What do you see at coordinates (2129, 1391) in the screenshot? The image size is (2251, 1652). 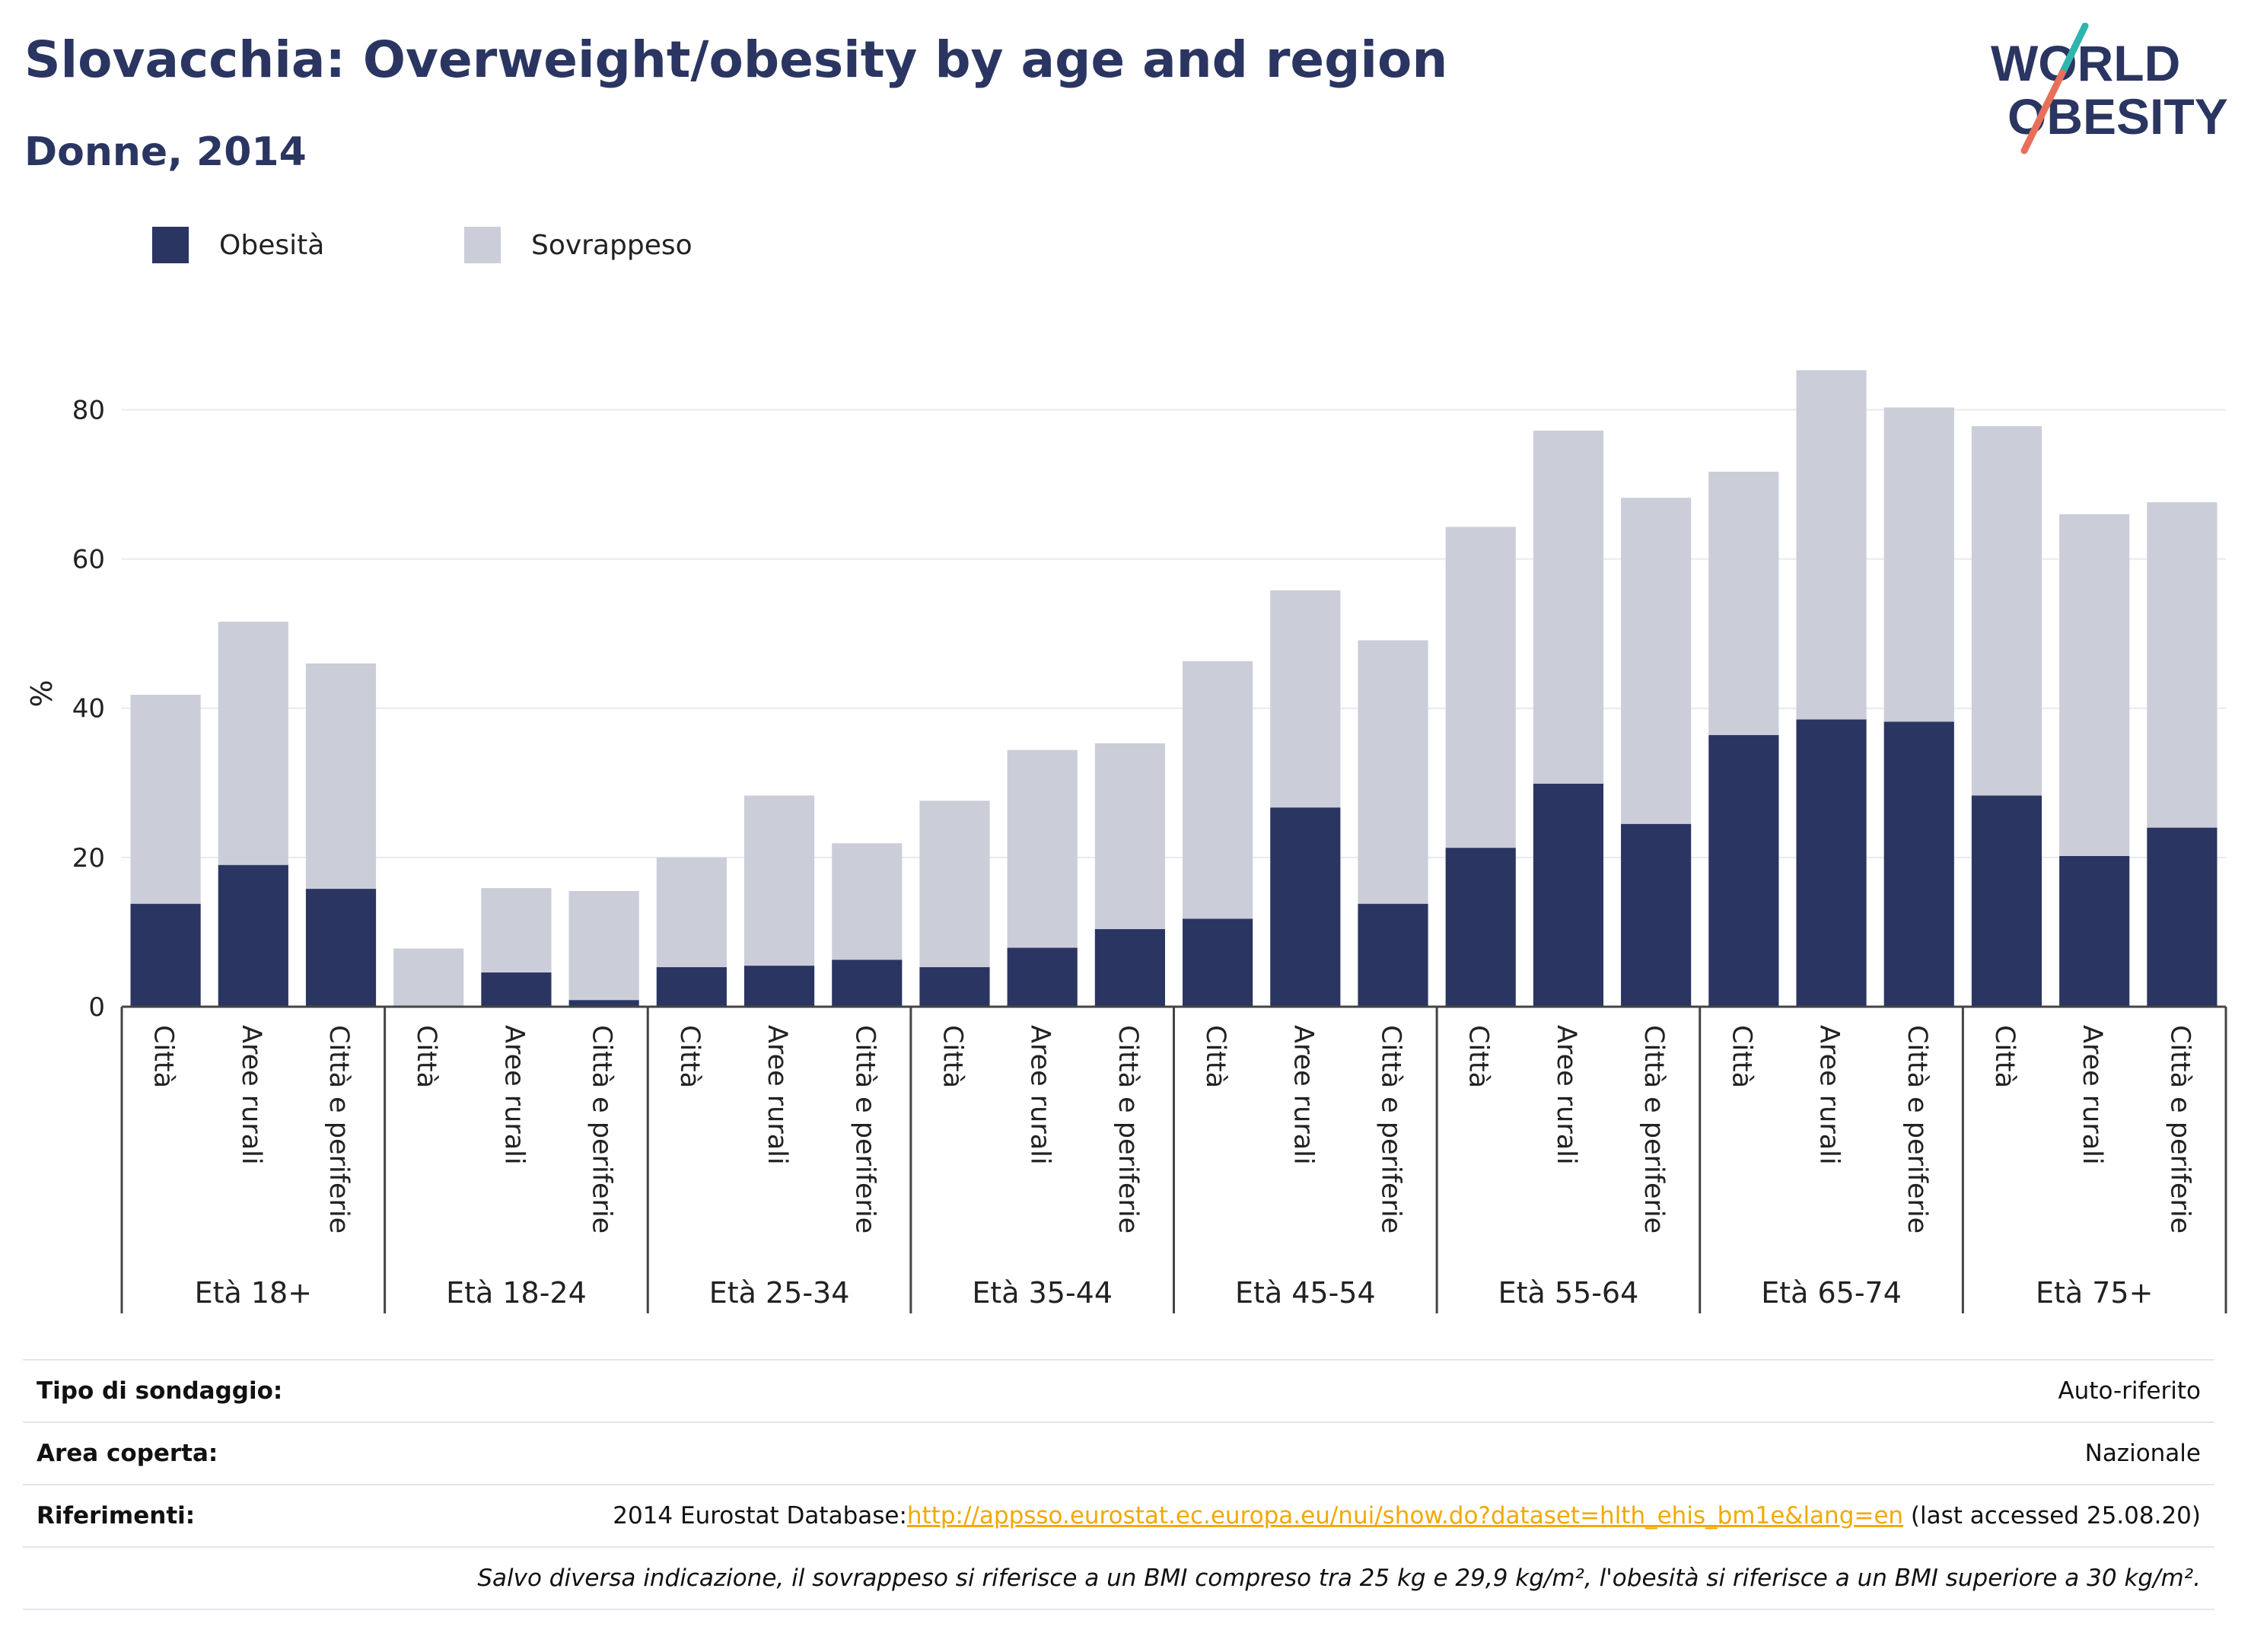 I see `survey-type-value: Auto-riferito` at bounding box center [2129, 1391].